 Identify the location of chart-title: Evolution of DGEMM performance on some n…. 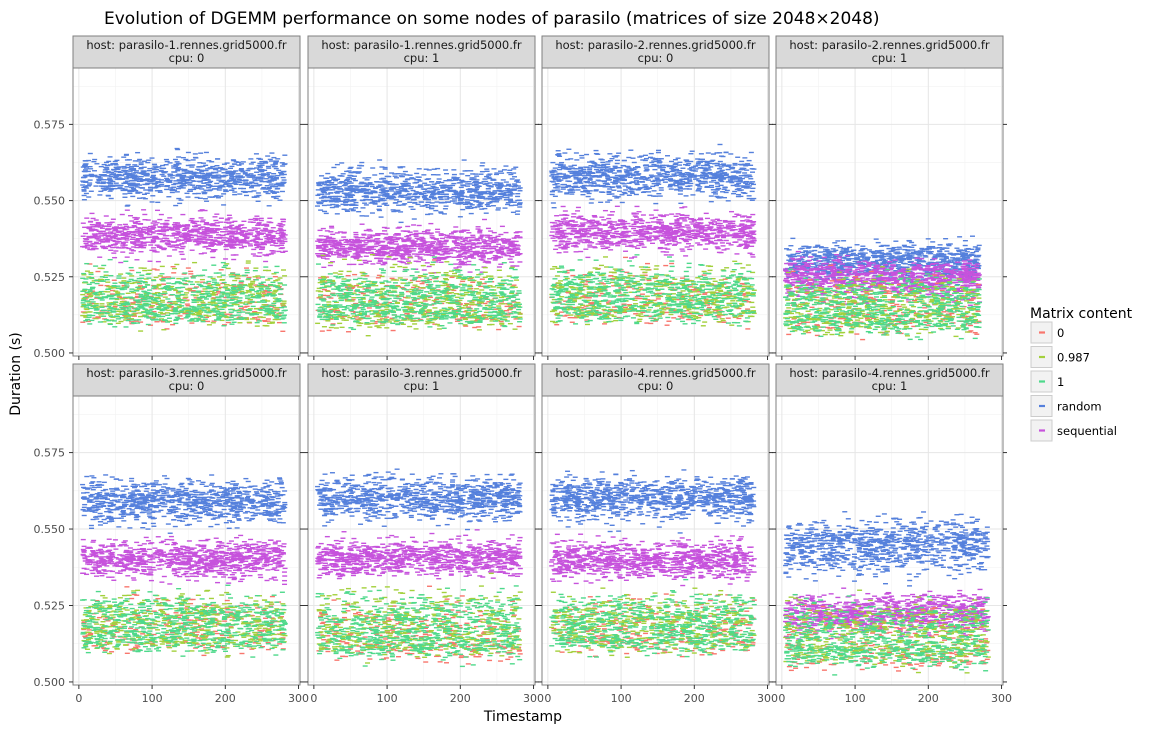
(492, 19).